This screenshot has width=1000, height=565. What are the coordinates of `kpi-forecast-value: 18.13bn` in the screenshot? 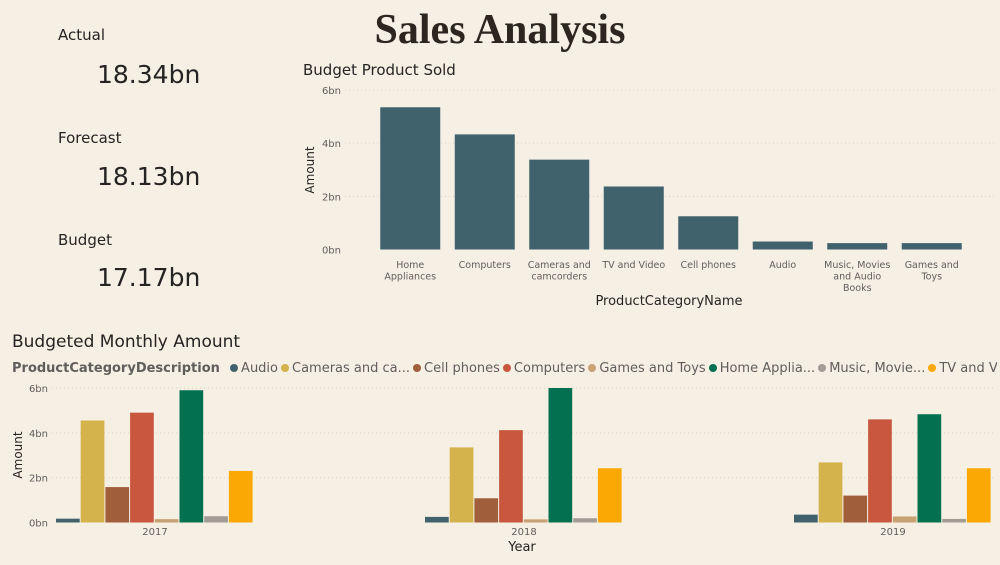 It's located at (149, 176).